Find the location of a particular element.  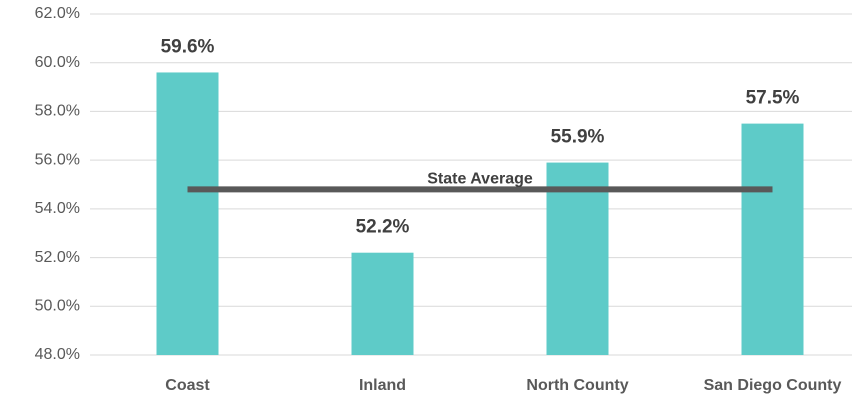

y-tick-label: 58.0% is located at coordinates (57, 111).